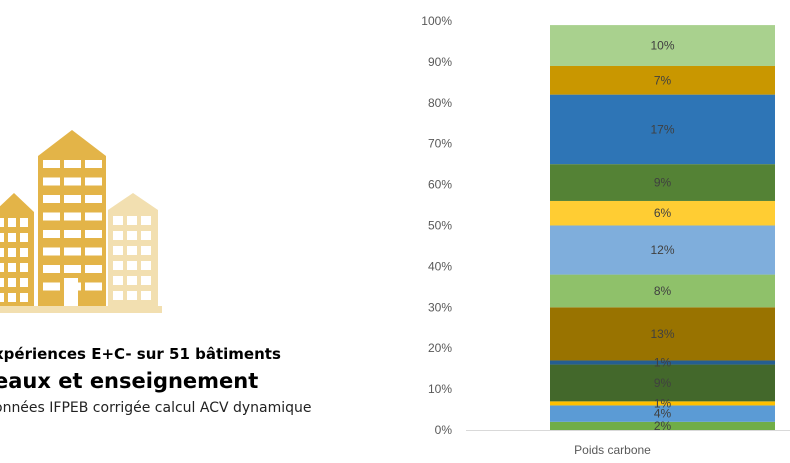 The height and width of the screenshot is (463, 790). Describe the element at coordinates (440, 226) in the screenshot. I see `y-tick-label: 50%` at that location.